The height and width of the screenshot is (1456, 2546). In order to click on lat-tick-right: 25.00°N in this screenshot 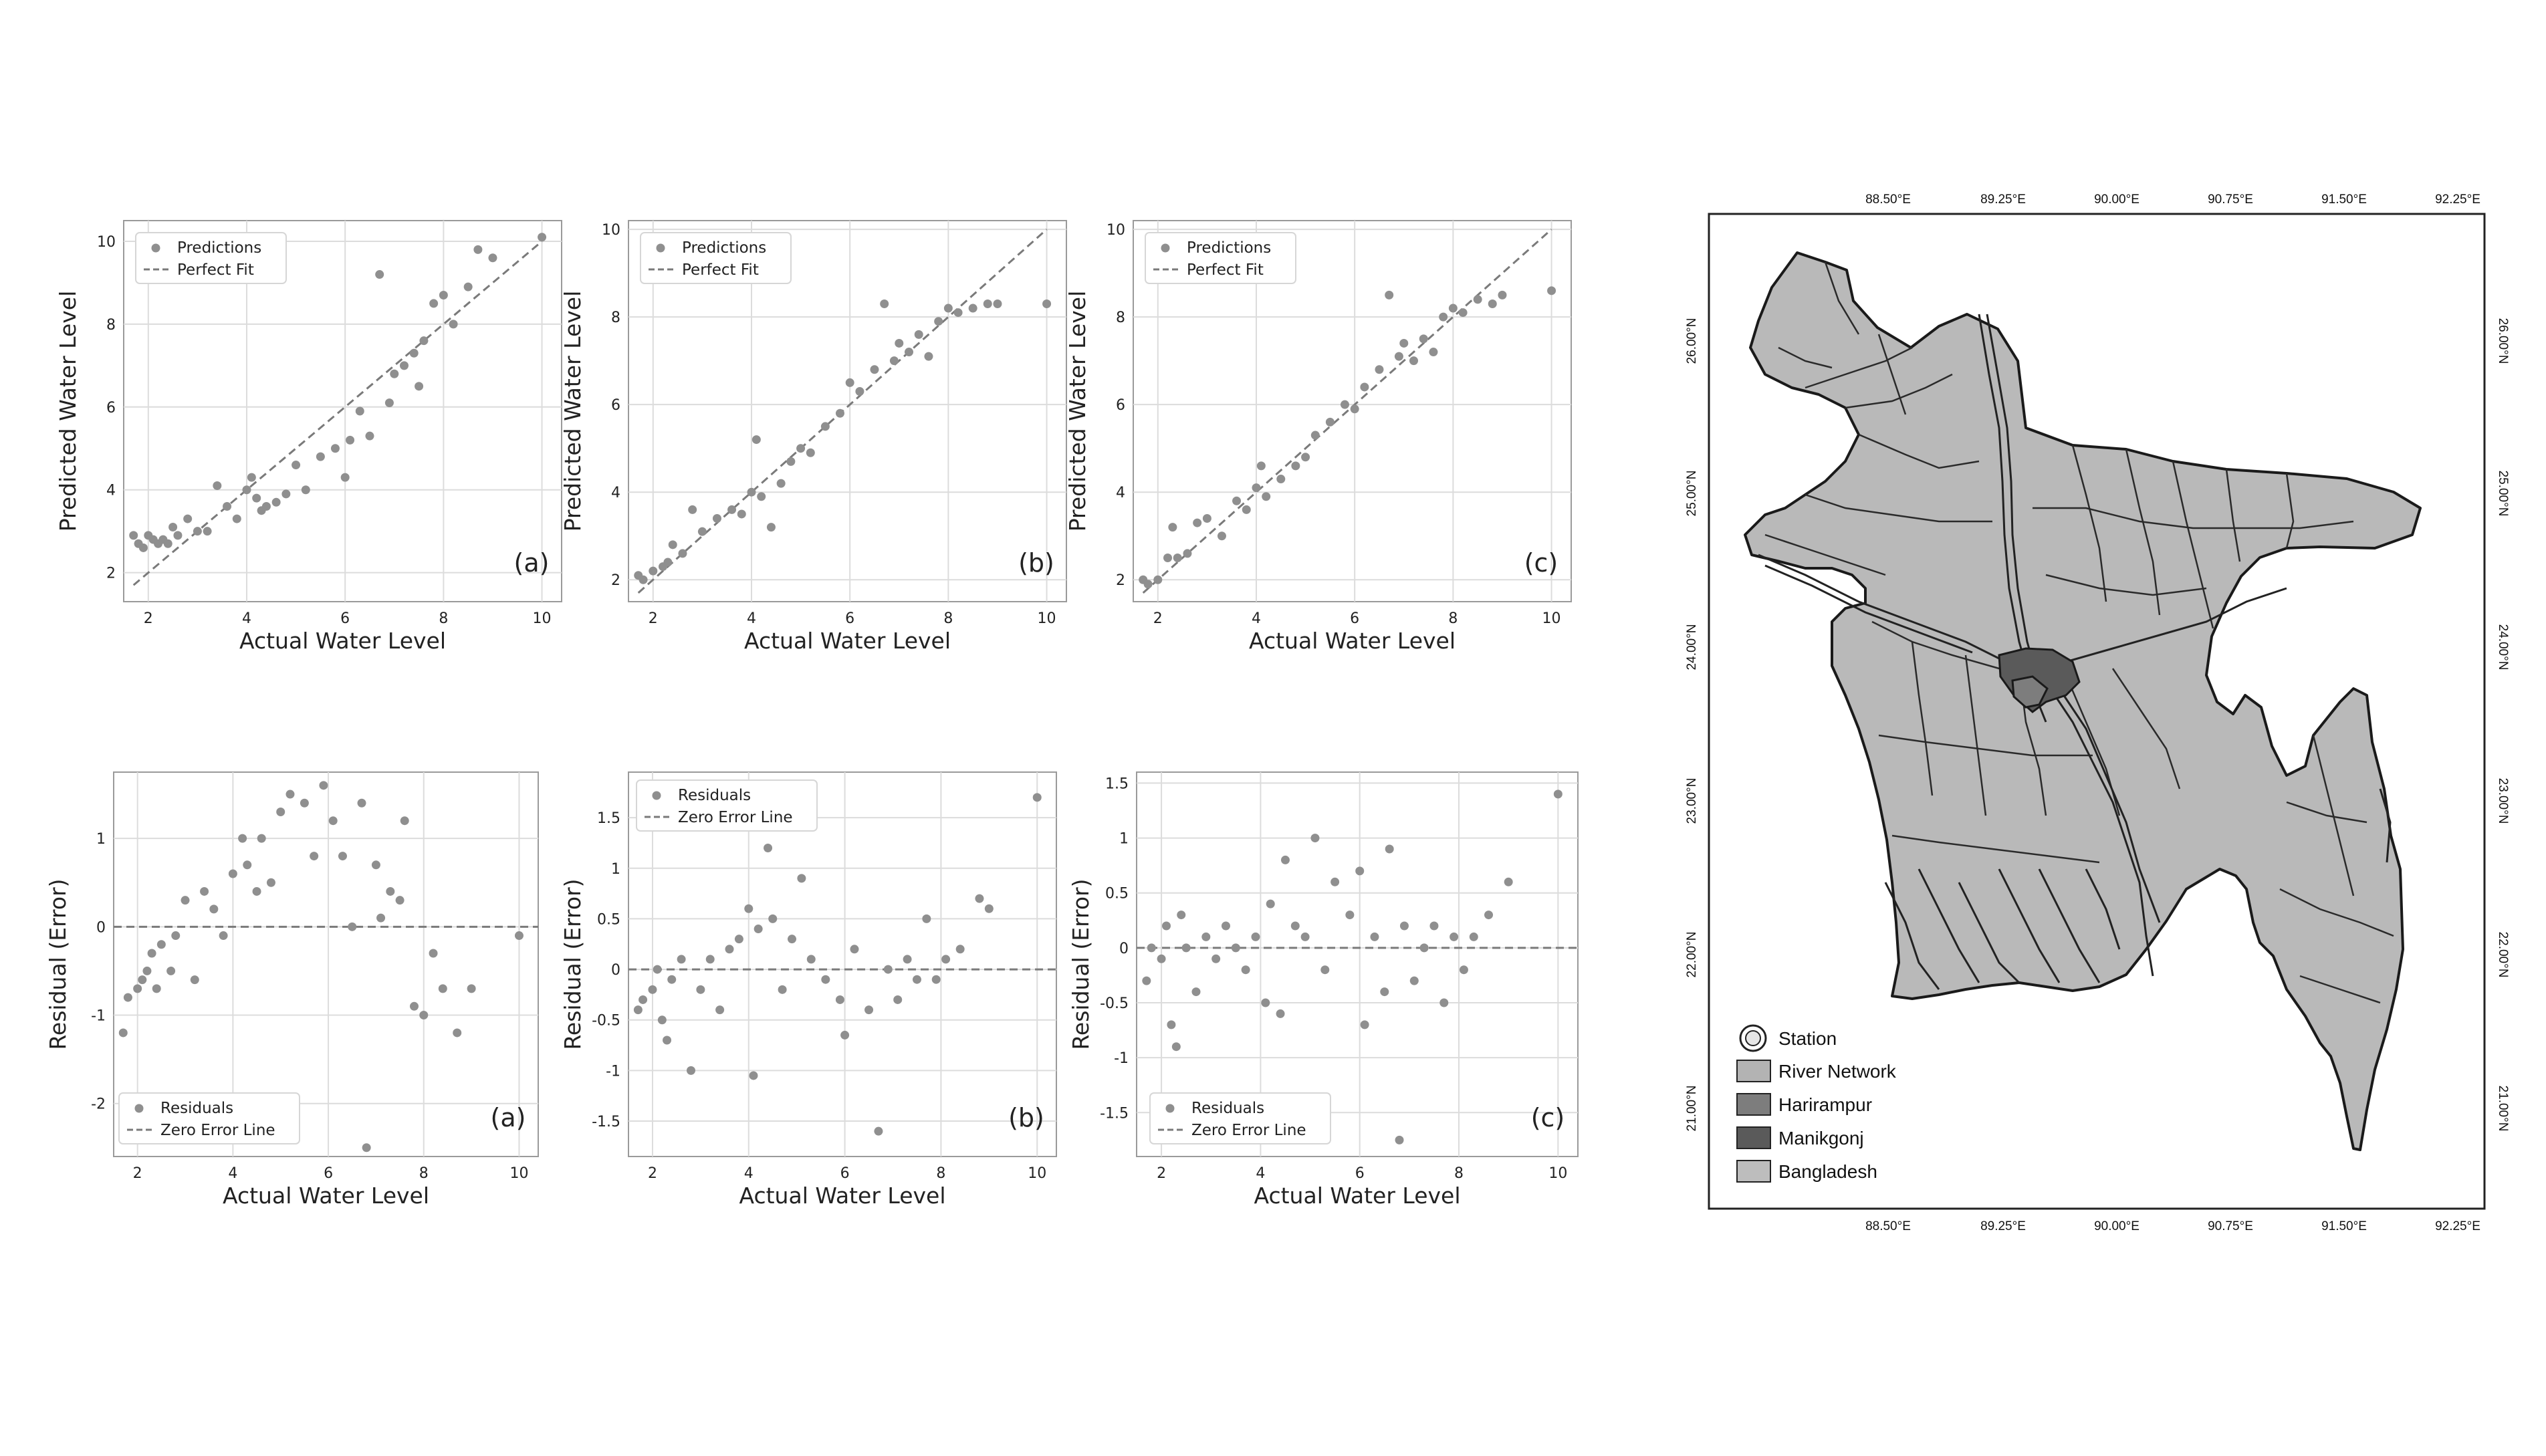, I will do `click(2503, 494)`.